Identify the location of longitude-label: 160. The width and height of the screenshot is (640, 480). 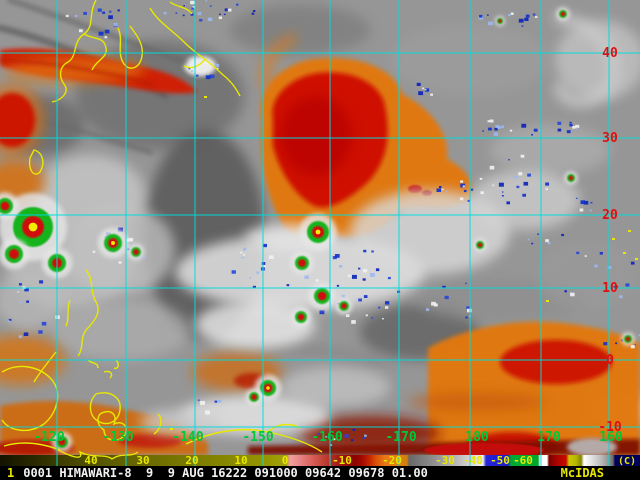
(611, 437).